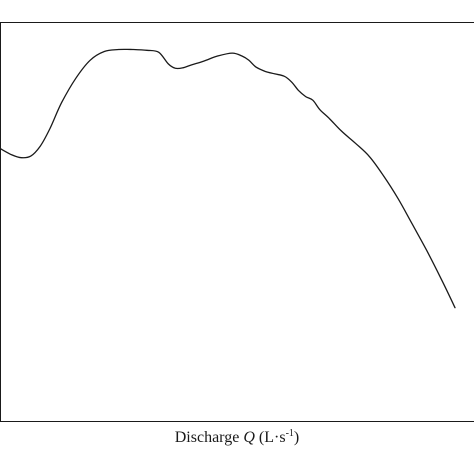 Image resolution: width=474 pixels, height=474 pixels. Describe the element at coordinates (209, 437) in the screenshot. I see `x-axis-label-prefix: Discharge` at that location.